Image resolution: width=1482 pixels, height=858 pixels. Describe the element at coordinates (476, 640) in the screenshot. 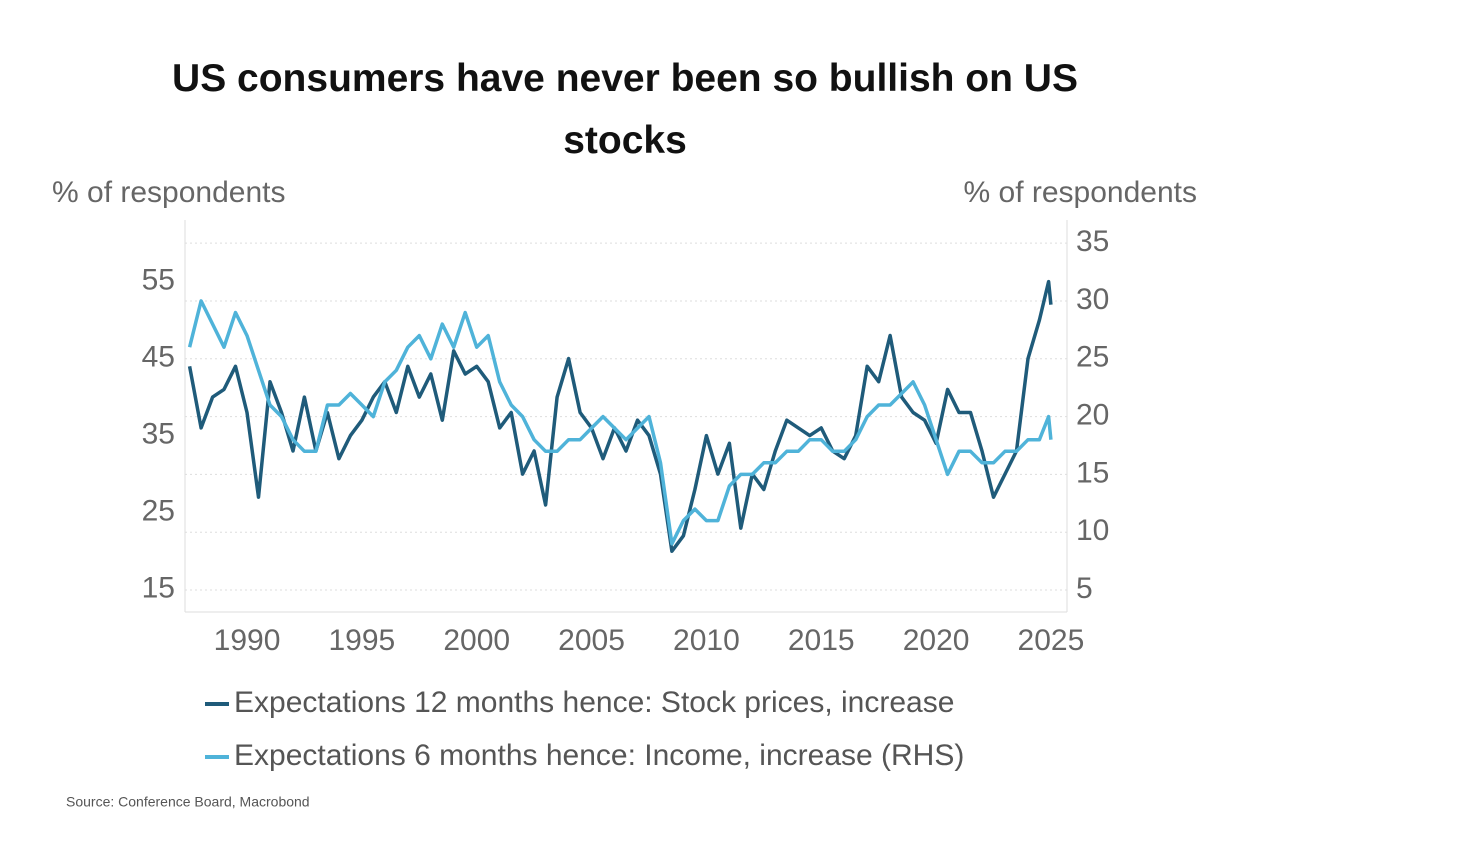

I see `x-tick-label: 2000` at that location.